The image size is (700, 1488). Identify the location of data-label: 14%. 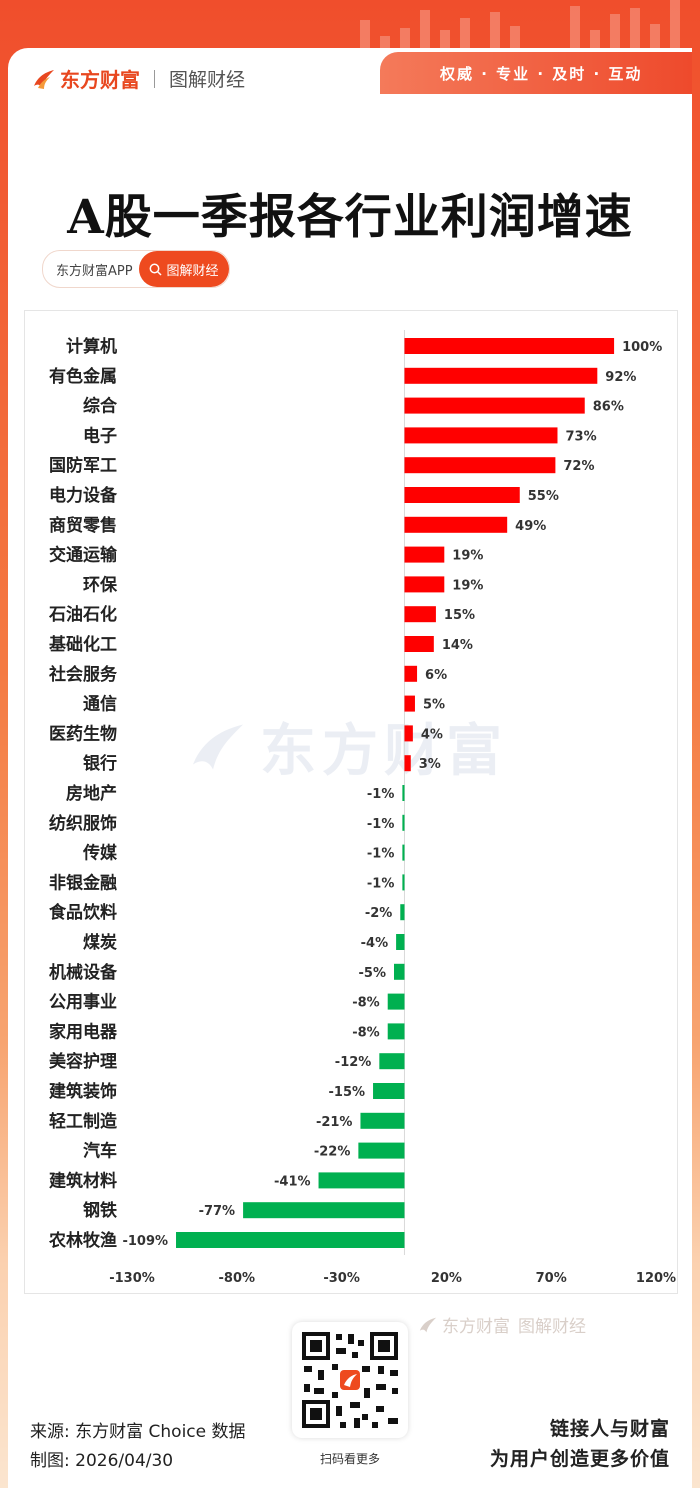
(457, 645).